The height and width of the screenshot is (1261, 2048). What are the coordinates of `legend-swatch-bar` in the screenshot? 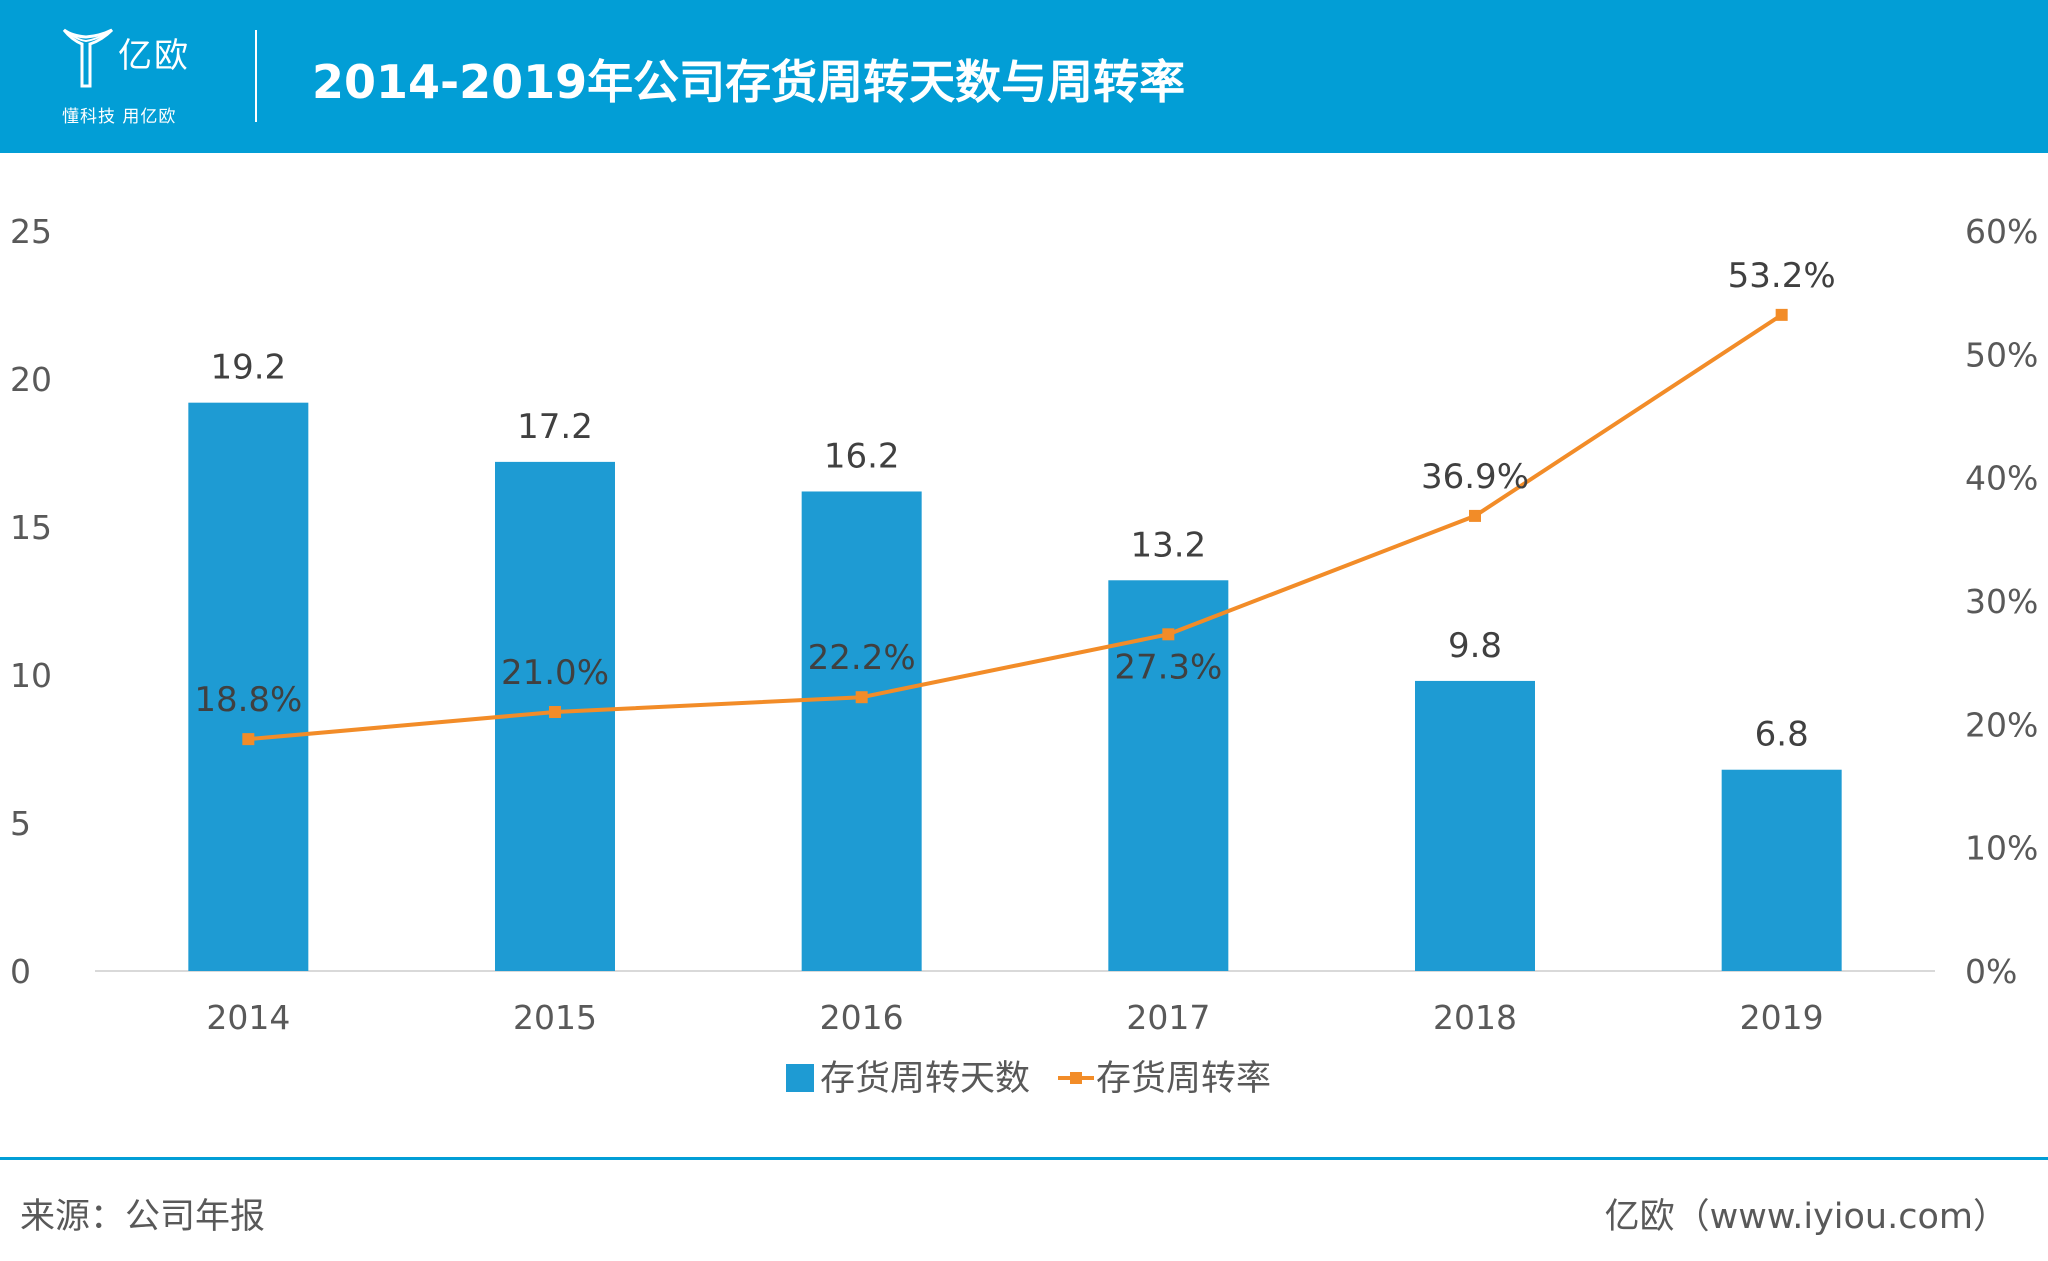 It's located at (800, 1078).